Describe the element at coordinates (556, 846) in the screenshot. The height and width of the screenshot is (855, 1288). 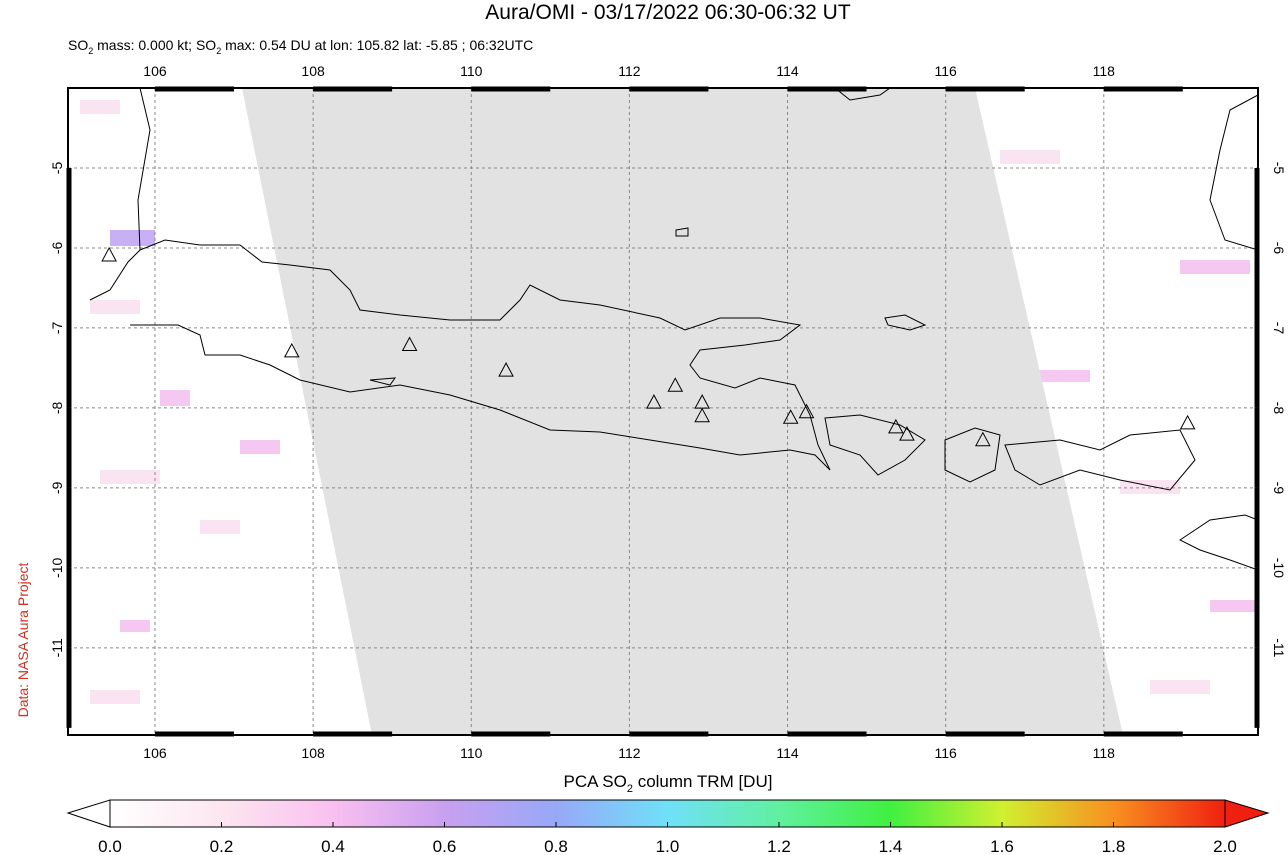
I see `colorbar-tick-label: 0.8` at that location.